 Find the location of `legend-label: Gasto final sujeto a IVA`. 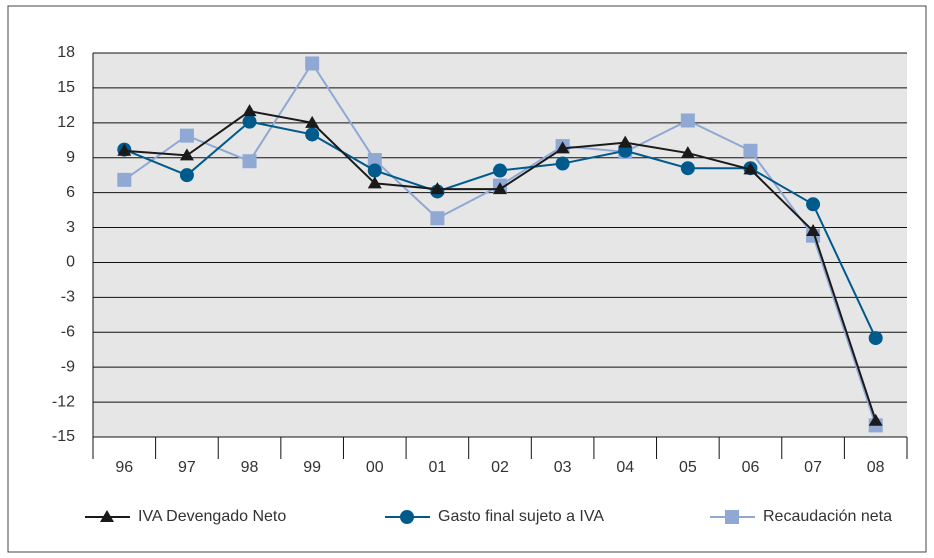

legend-label: Gasto final sujeto a IVA is located at coordinates (521, 516).